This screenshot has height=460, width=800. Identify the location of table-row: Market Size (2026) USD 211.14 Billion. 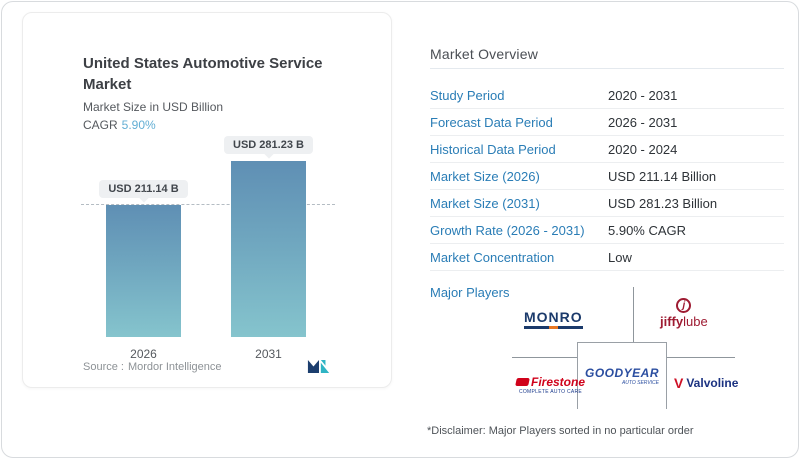
(607, 176).